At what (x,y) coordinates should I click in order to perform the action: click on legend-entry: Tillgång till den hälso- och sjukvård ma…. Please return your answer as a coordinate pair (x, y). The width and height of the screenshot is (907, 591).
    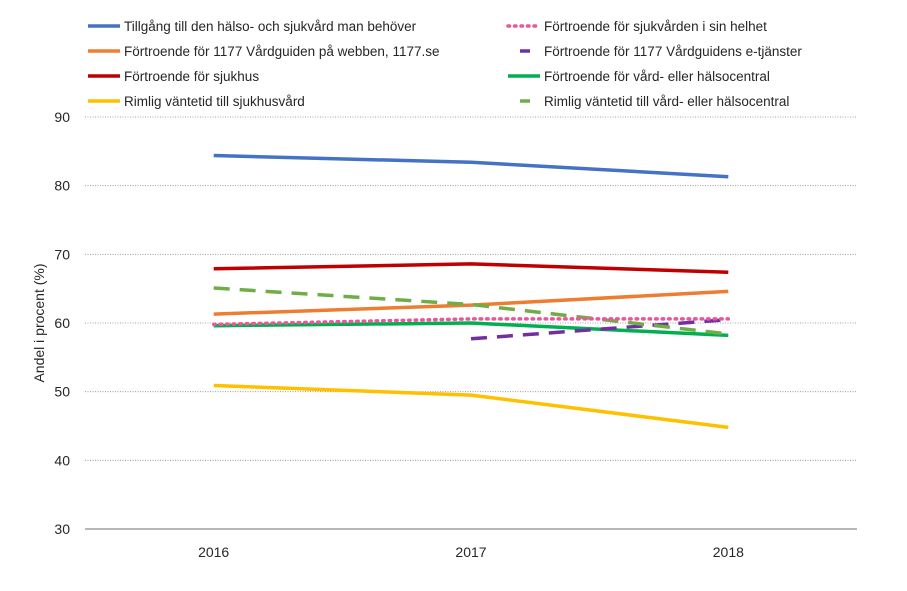
    Looking at the image, I should click on (252, 26).